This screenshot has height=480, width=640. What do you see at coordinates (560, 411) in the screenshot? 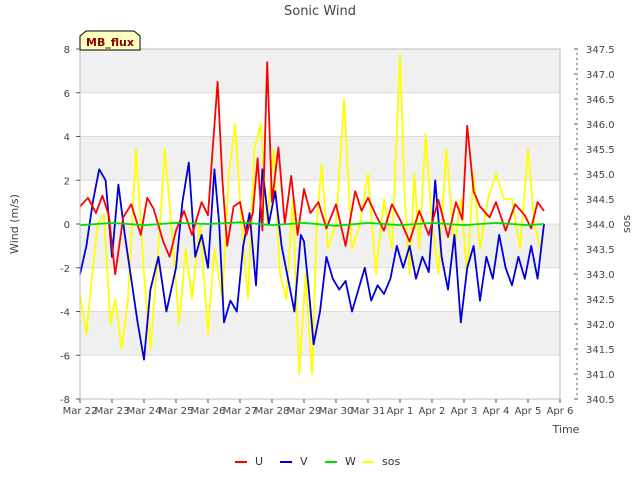
I see `x-tick-label: Apr 6` at bounding box center [560, 411].